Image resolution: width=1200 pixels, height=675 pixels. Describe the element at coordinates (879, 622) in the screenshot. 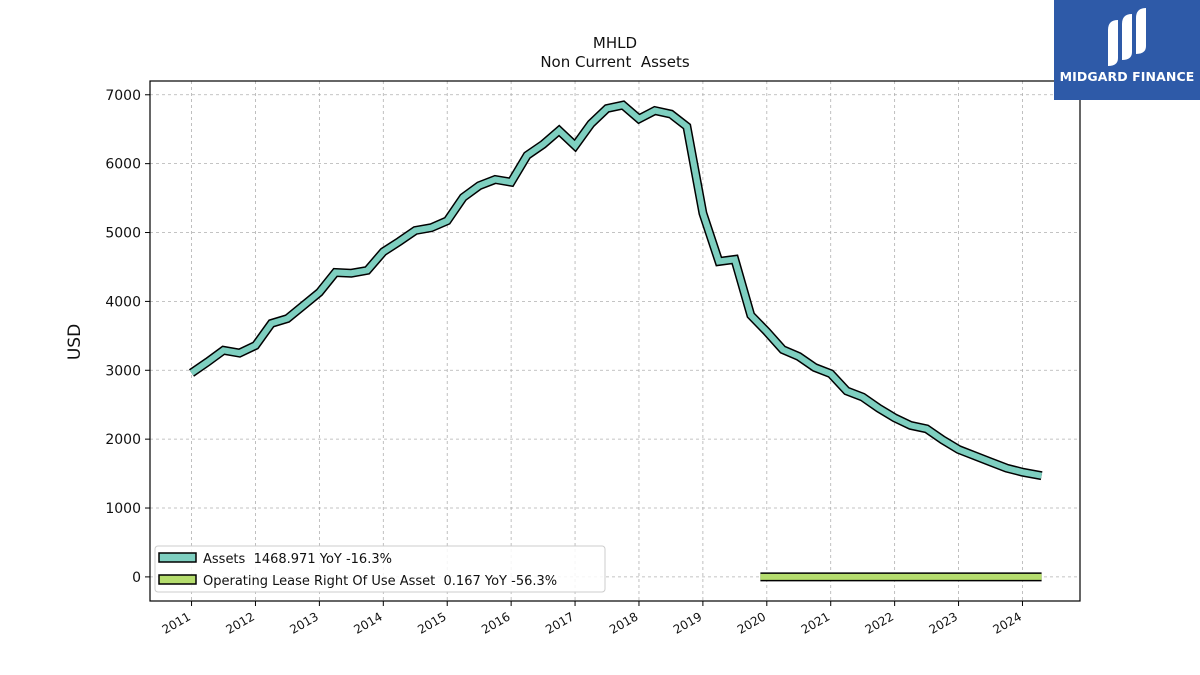

I see `x-tick-label: 2022` at that location.